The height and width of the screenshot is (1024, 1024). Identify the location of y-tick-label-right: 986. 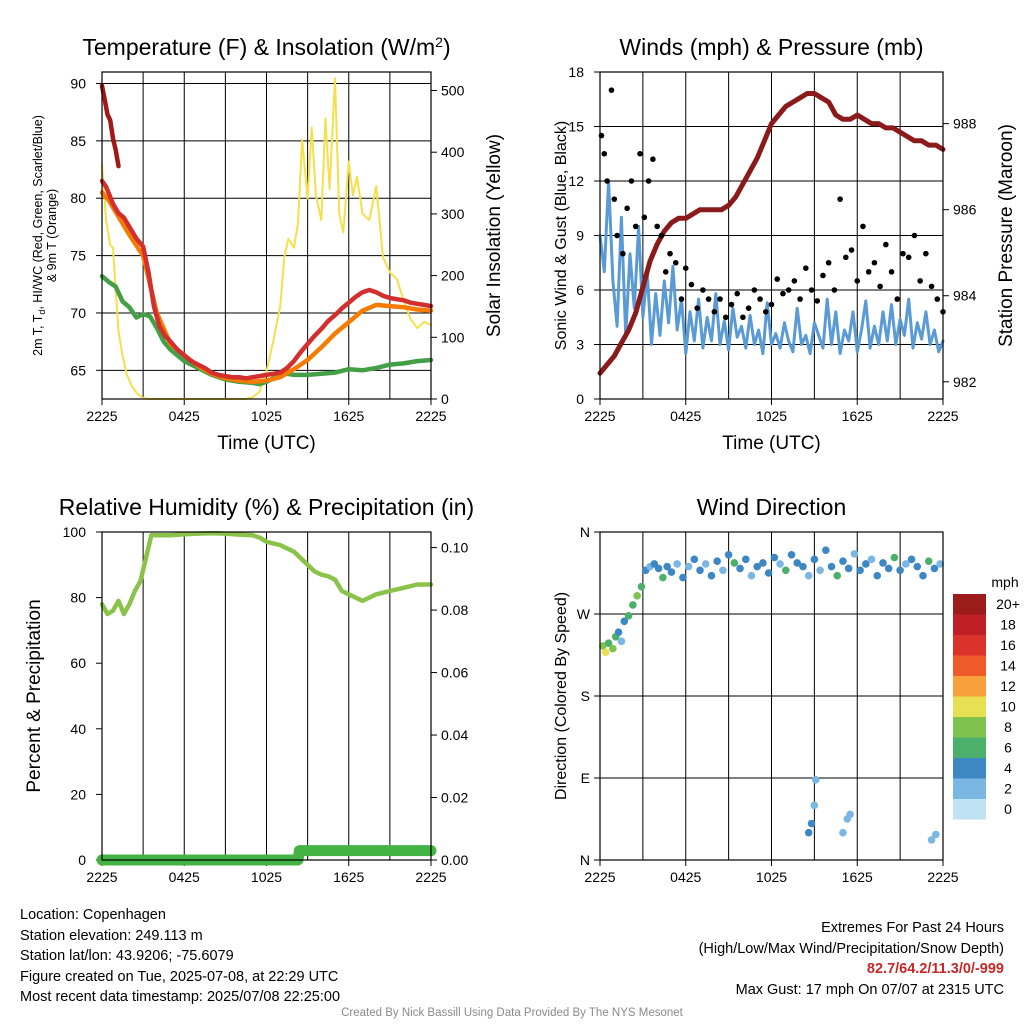
(965, 210).